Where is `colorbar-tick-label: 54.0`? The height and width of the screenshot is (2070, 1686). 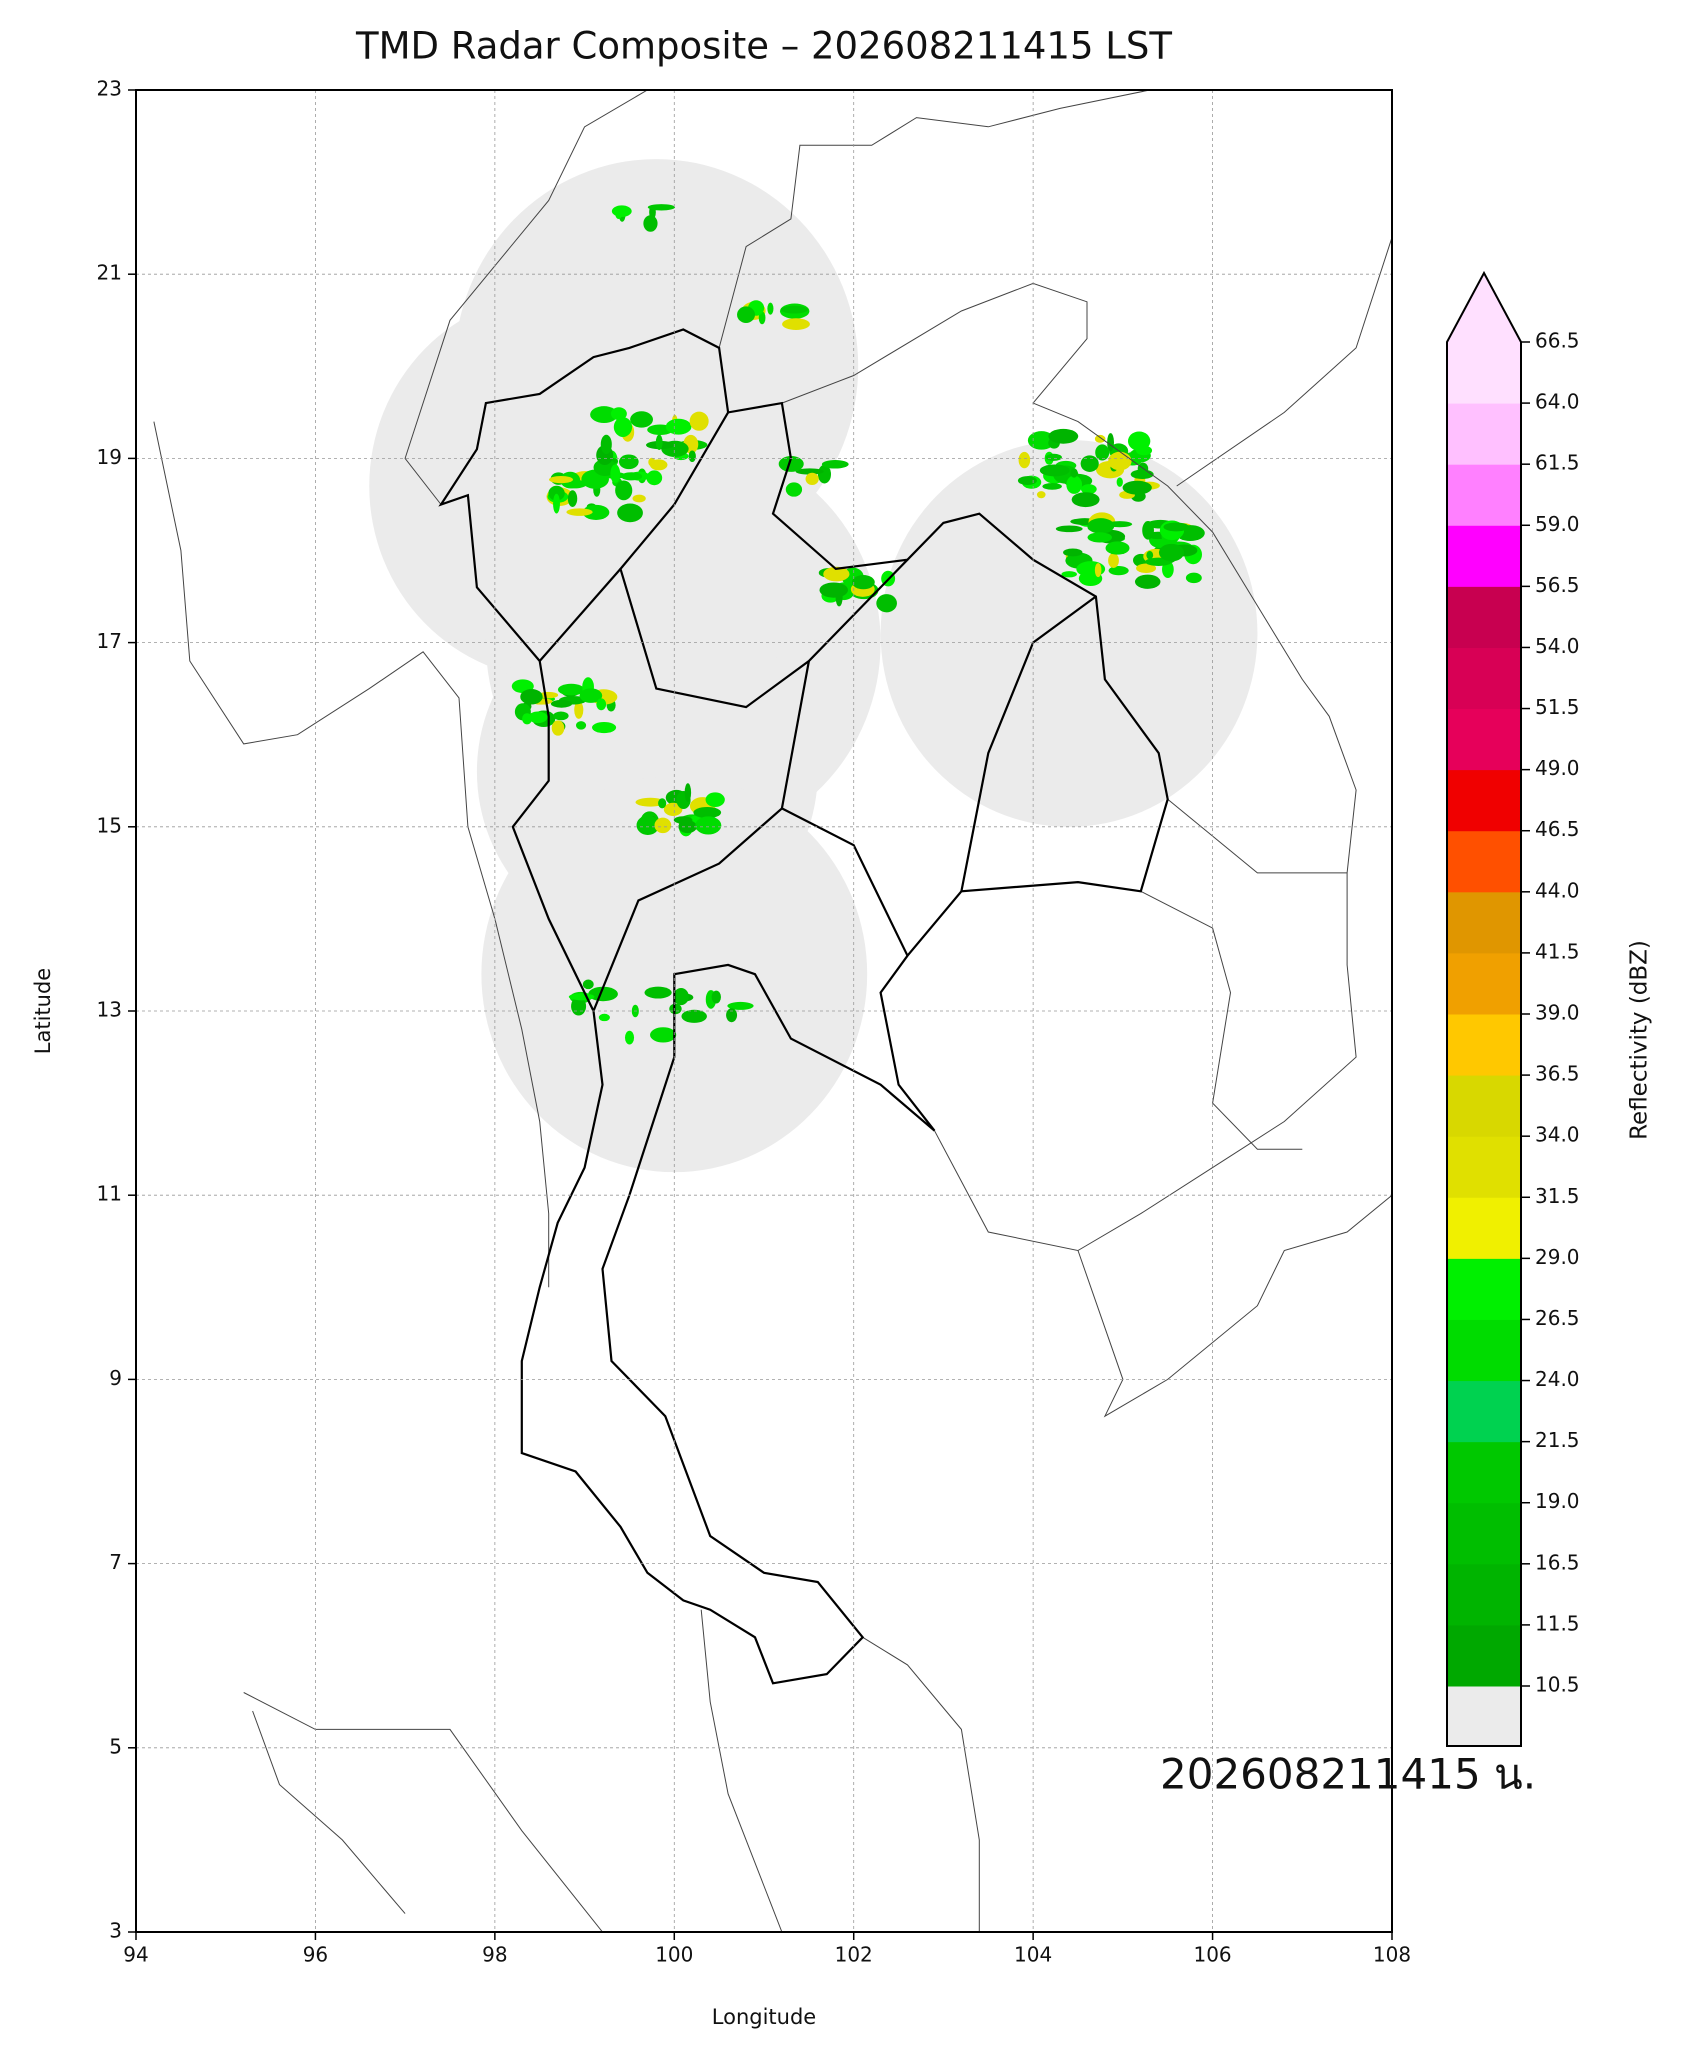 colorbar-tick-label: 54.0 is located at coordinates (1557, 646).